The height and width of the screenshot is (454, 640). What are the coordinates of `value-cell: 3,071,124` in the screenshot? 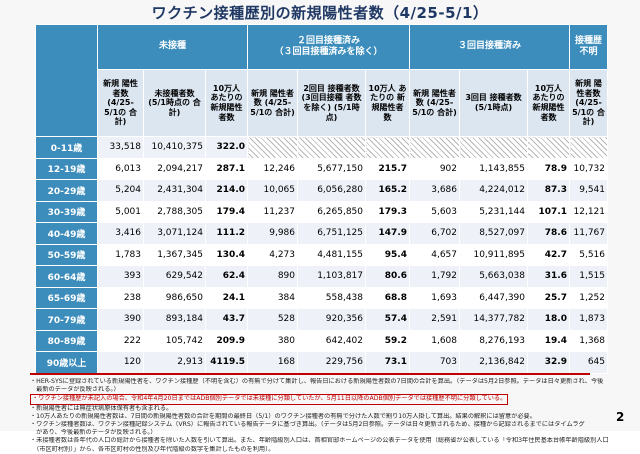 It's located at (174, 233).